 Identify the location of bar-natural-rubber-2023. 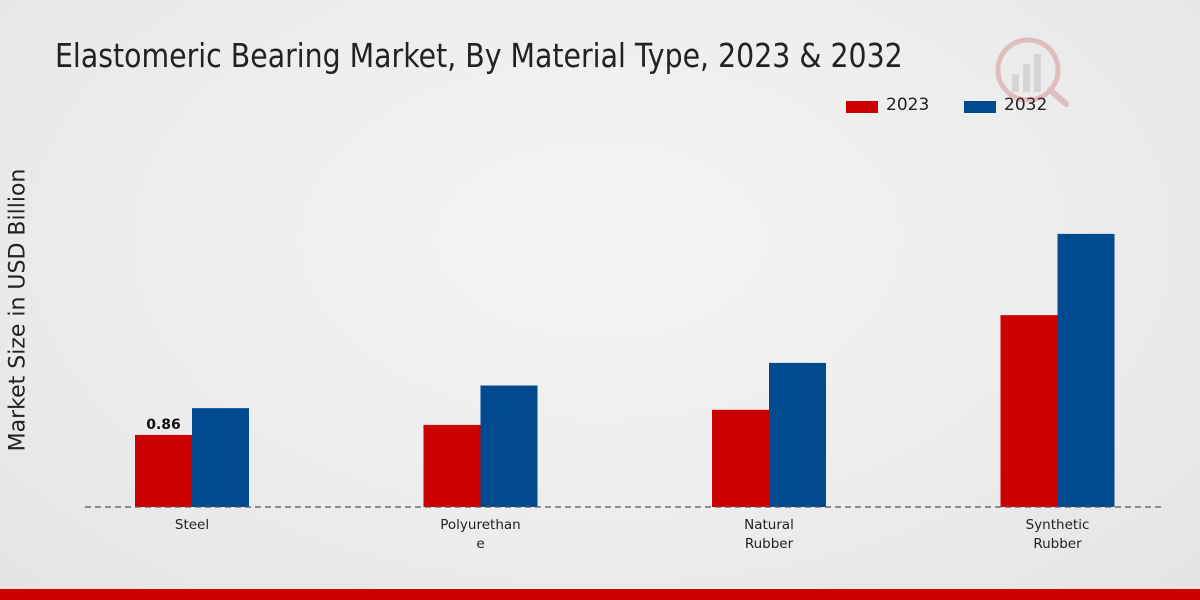
(740, 458).